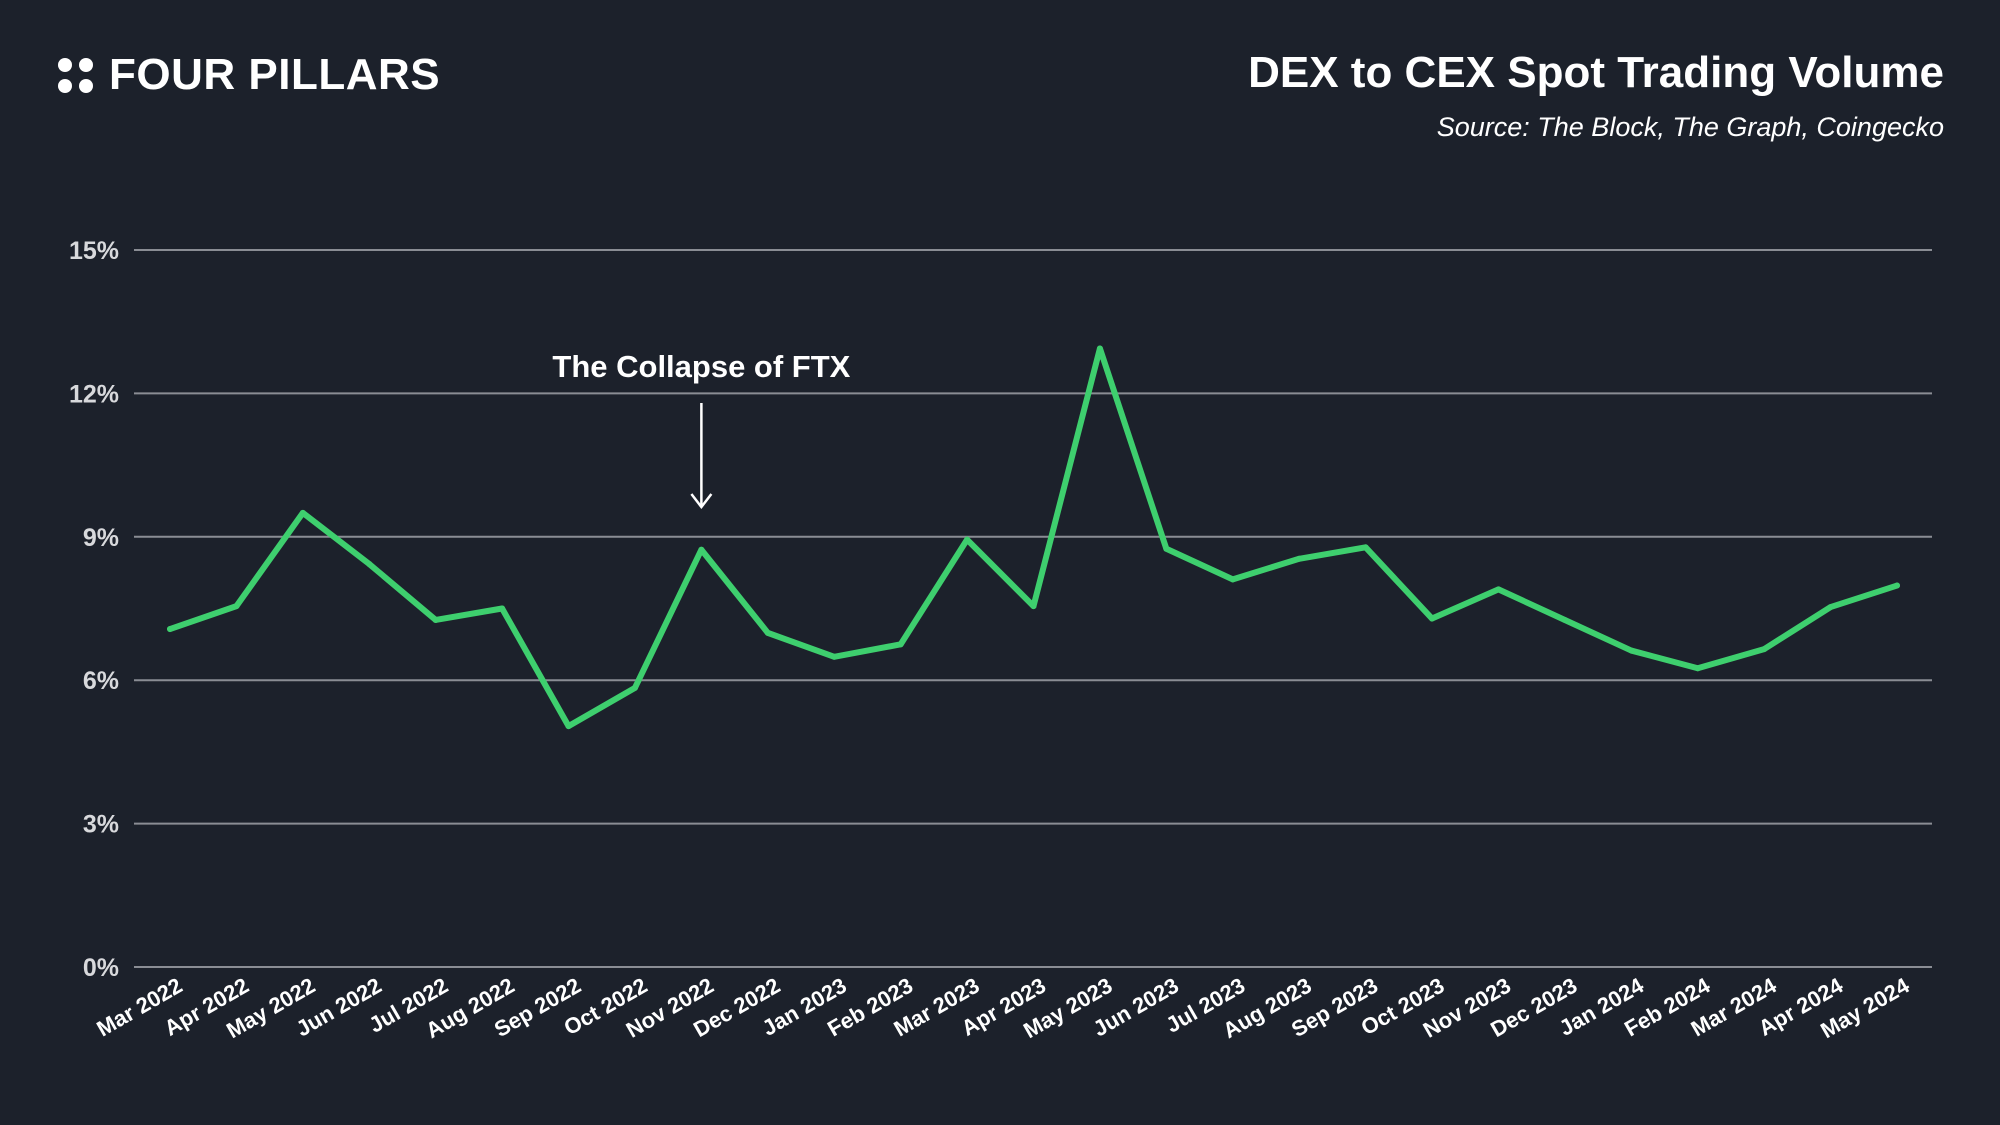  I want to click on brand-logo: FOUR PILLARS, so click(249, 75).